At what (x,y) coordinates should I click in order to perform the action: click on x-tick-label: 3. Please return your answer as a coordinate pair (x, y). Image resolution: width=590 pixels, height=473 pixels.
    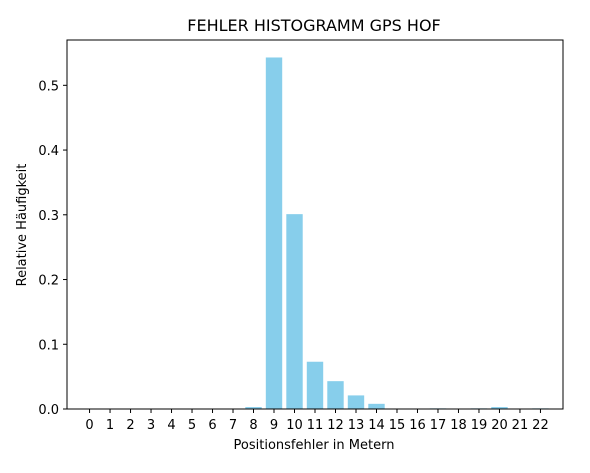
    Looking at the image, I should click on (151, 425).